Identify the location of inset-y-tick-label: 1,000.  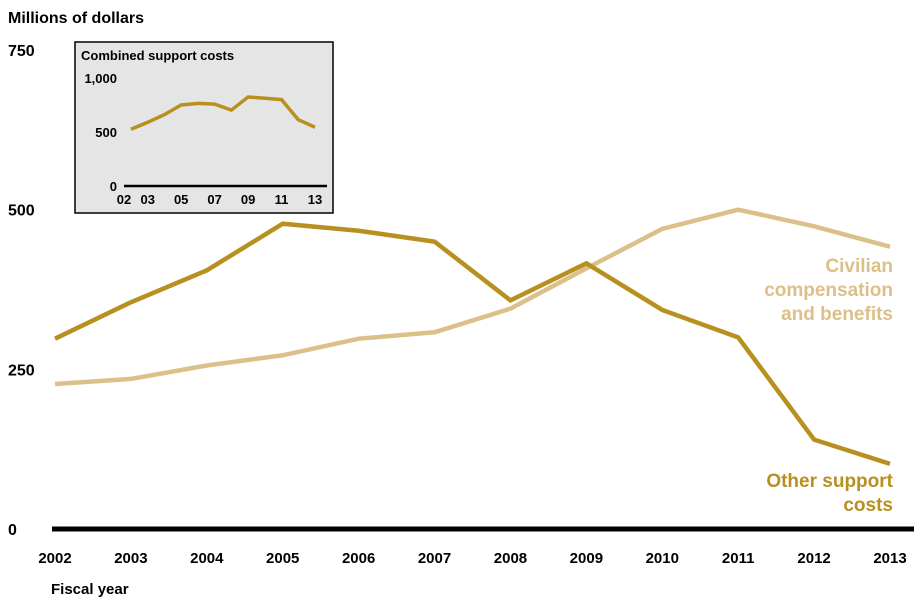
(100, 78).